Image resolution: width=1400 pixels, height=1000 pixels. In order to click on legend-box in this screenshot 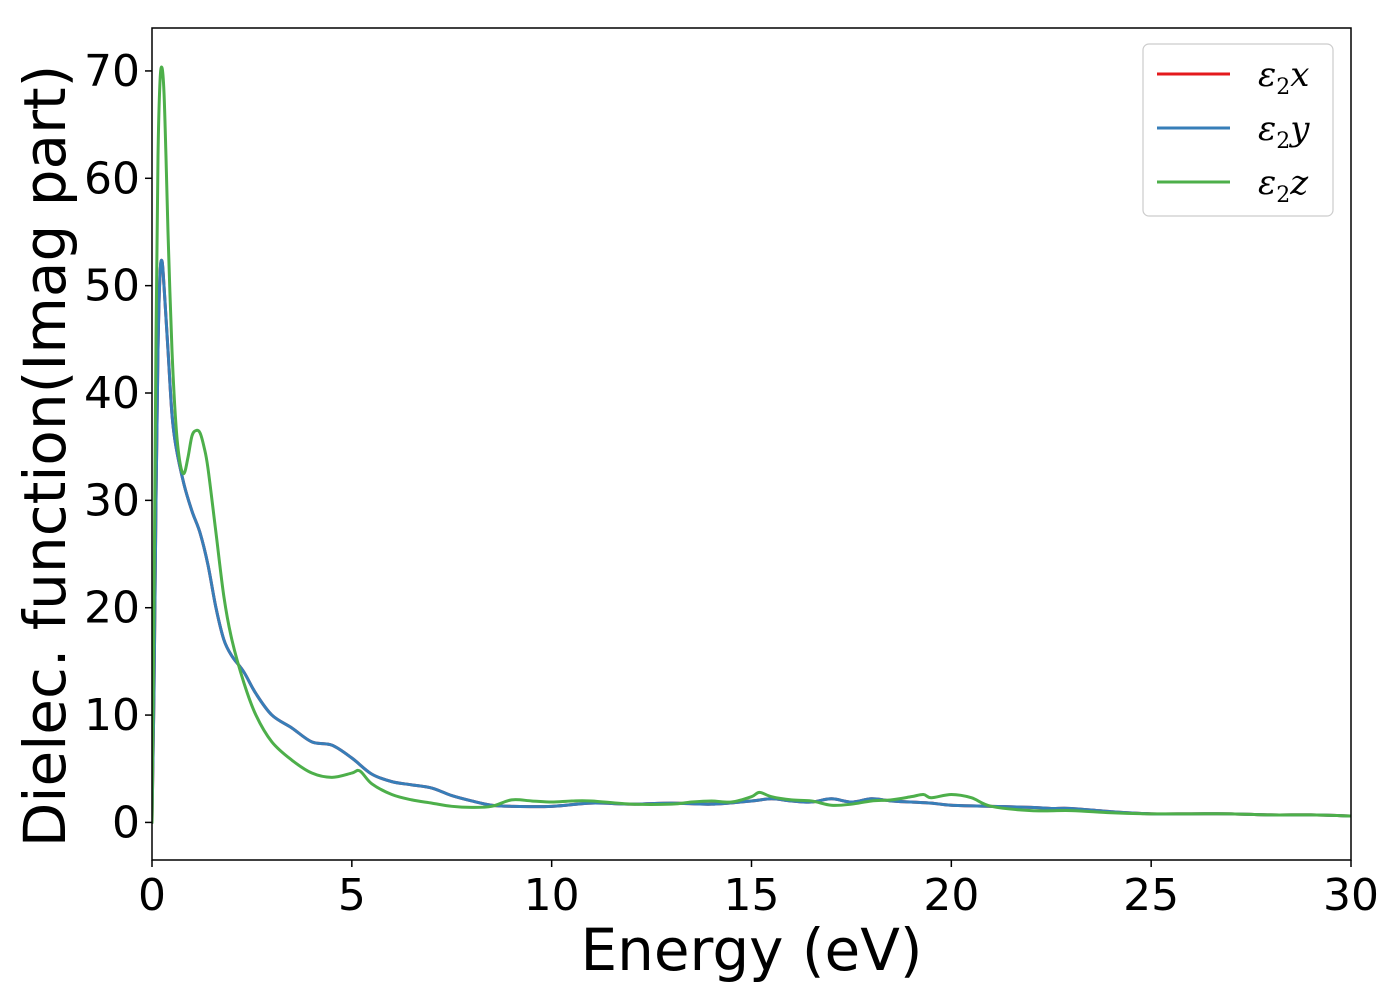, I will do `click(1238, 130)`.